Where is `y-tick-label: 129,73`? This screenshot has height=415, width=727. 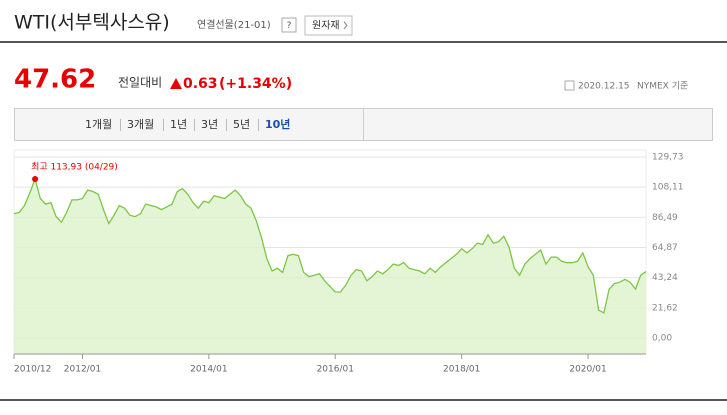
y-tick-label: 129,73 is located at coordinates (668, 158).